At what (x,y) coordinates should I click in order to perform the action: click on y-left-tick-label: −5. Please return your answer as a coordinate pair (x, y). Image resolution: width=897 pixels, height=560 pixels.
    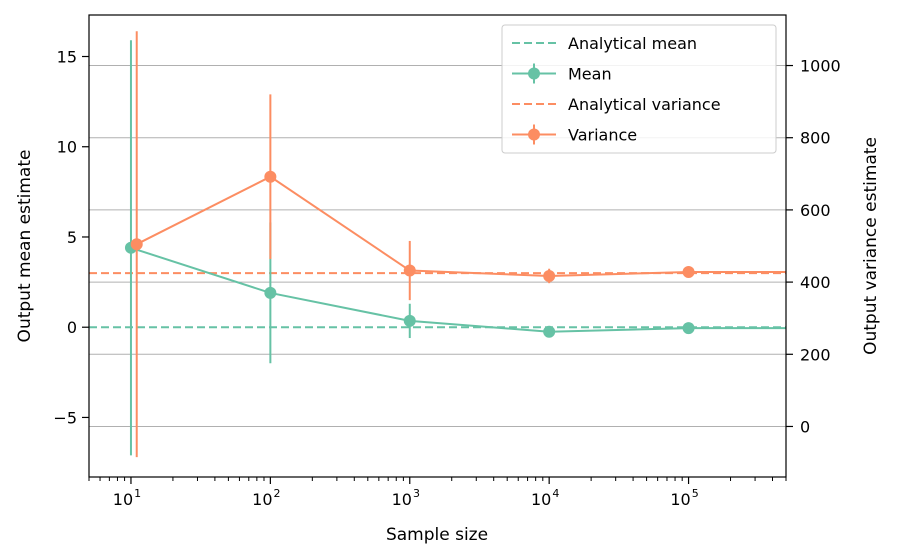
    Looking at the image, I should click on (65, 417).